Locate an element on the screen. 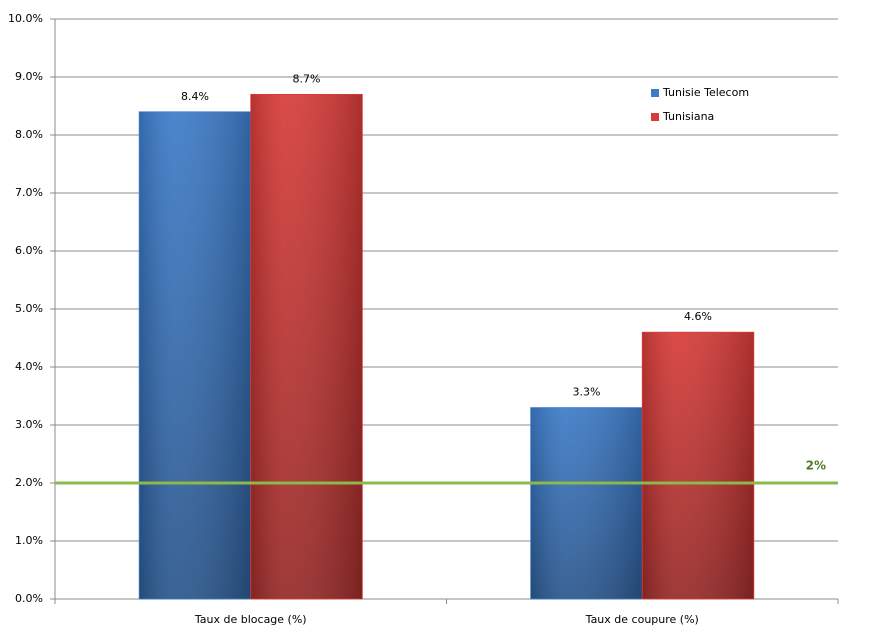  legend-label: Tunisie Telecom is located at coordinates (705, 92).